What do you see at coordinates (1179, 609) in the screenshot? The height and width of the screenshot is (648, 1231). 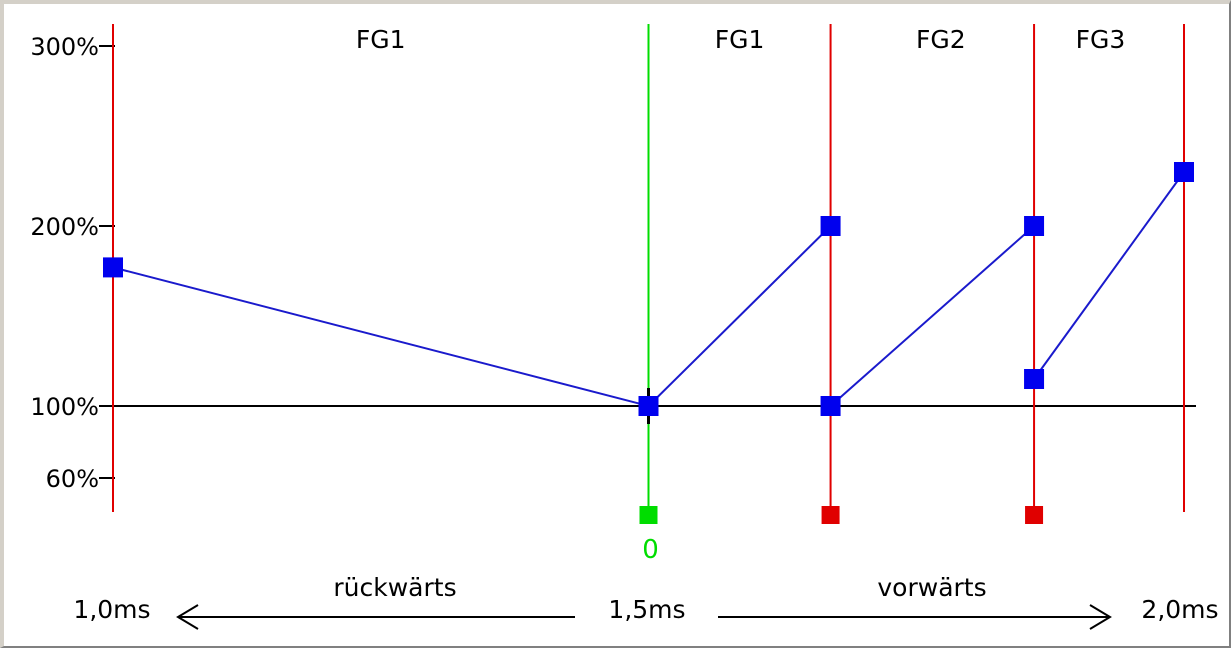 I see `x-label-end: 2,0ms` at bounding box center [1179, 609].